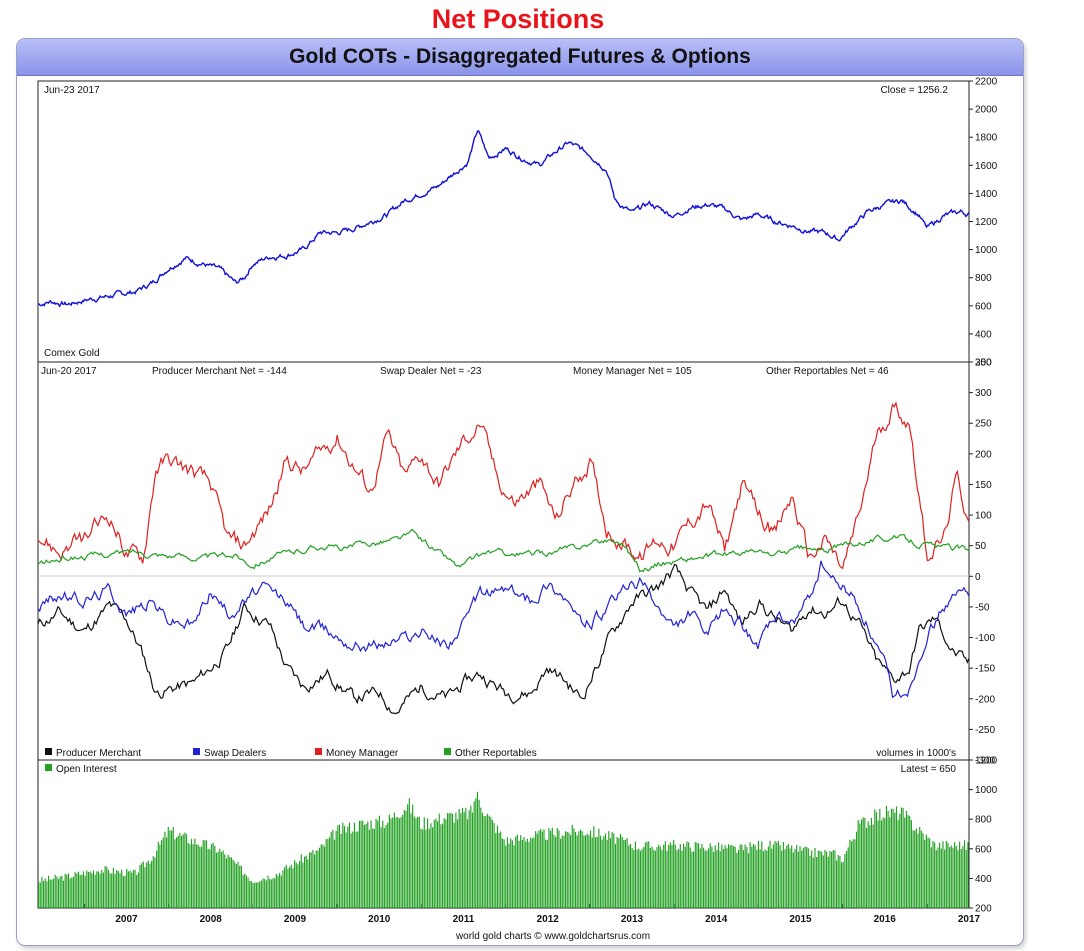 This screenshot has height=951, width=1084. Describe the element at coordinates (48, 767) in the screenshot. I see `oi-legend-swatch` at that location.